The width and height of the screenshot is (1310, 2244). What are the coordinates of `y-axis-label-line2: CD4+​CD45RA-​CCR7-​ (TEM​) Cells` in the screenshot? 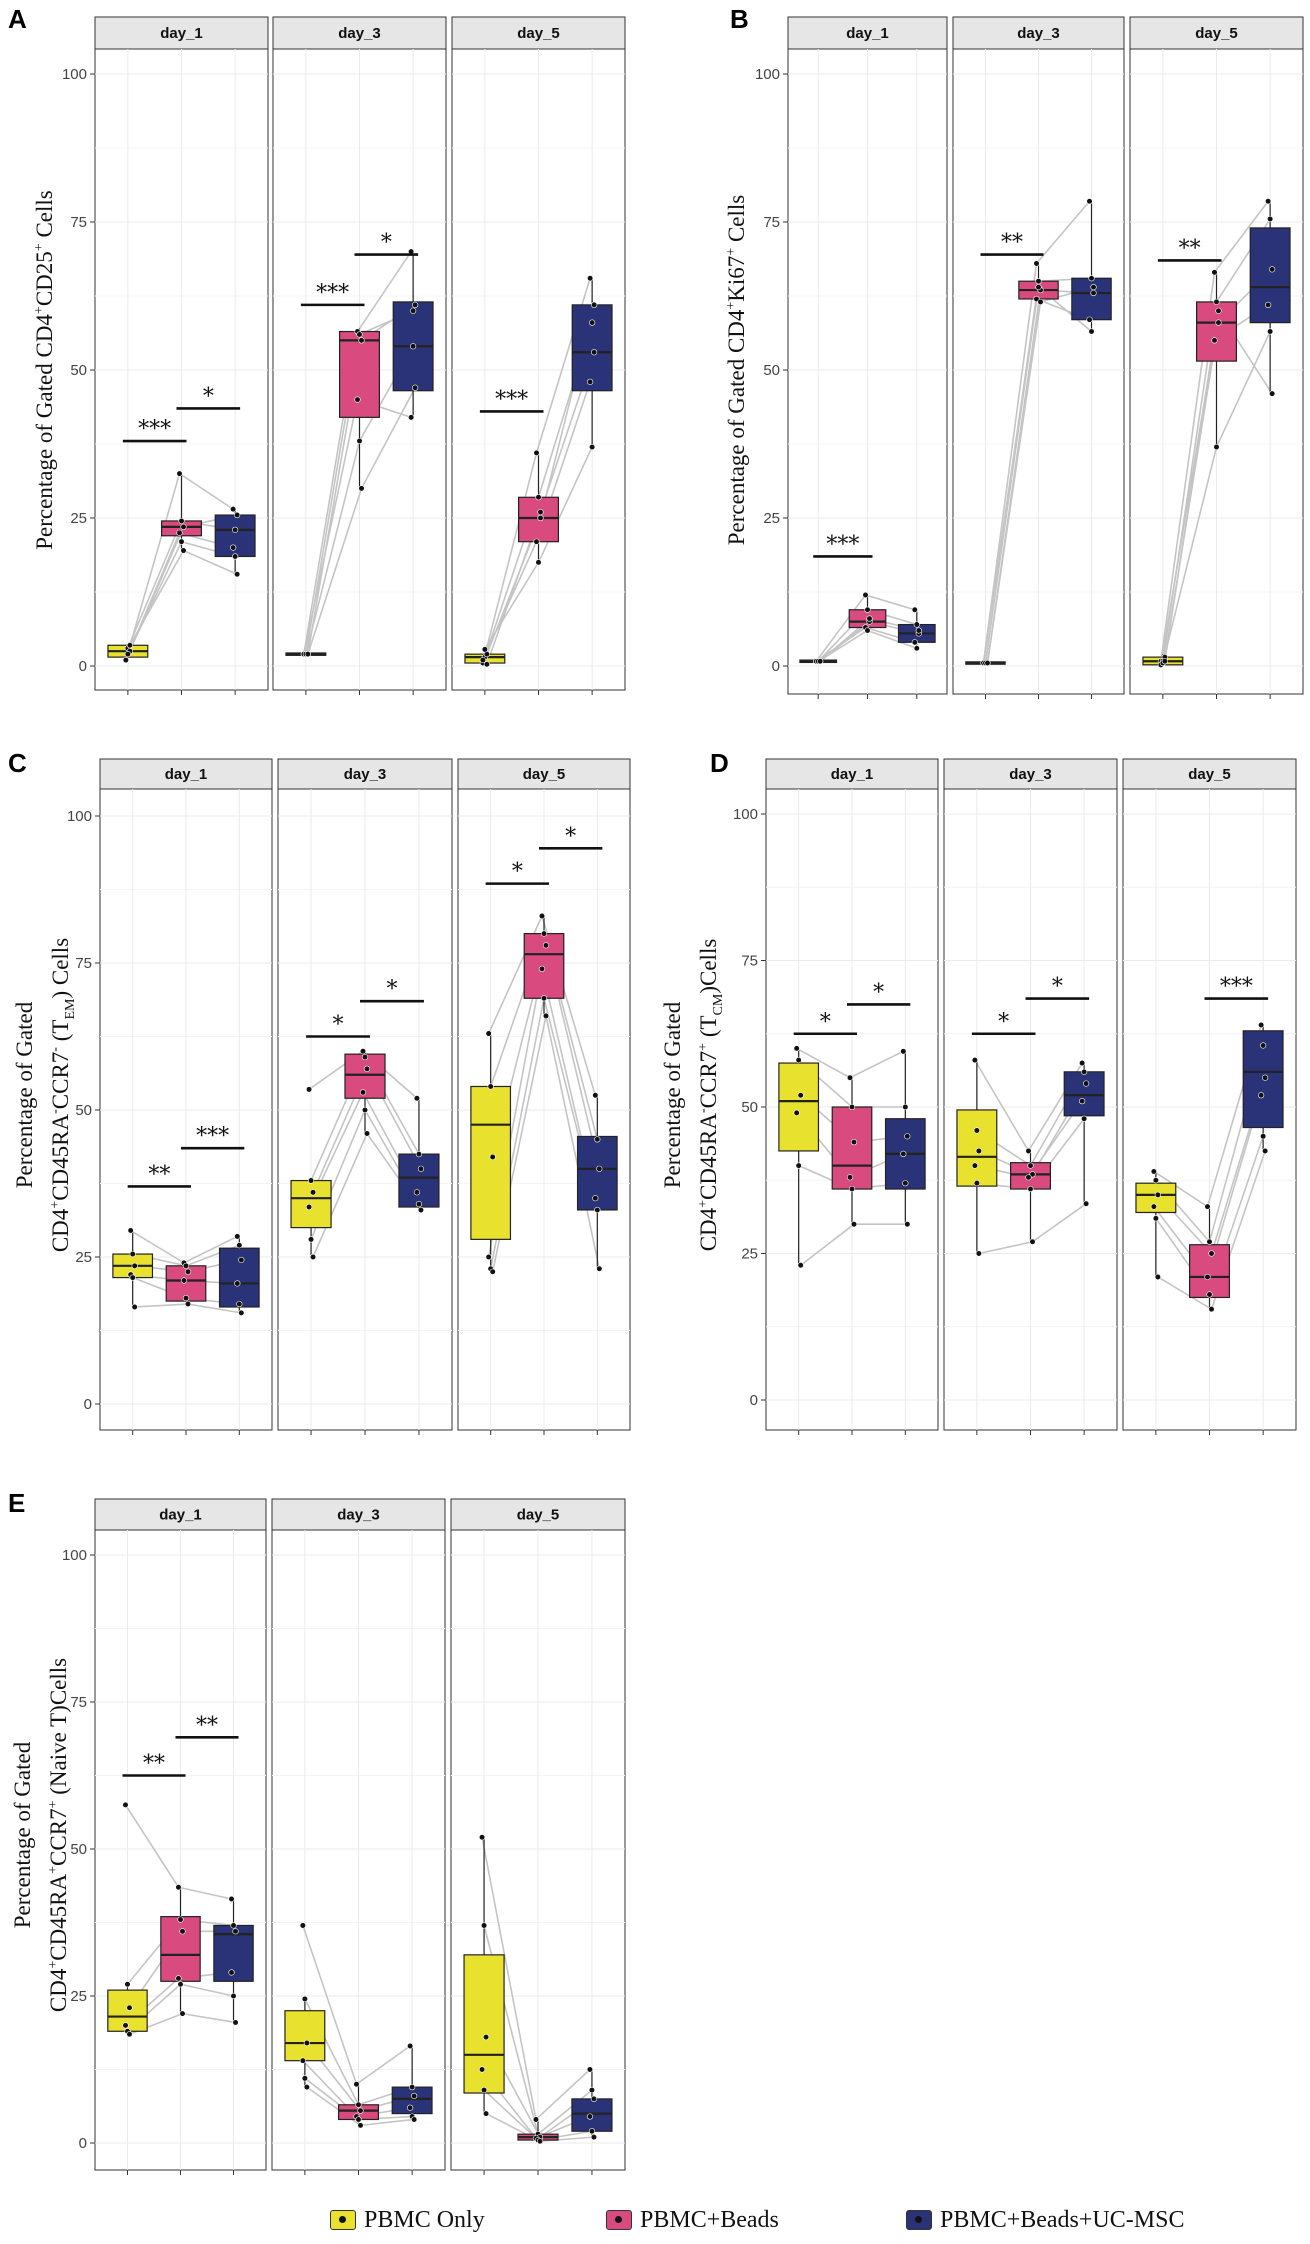 It's located at (63, 1095).